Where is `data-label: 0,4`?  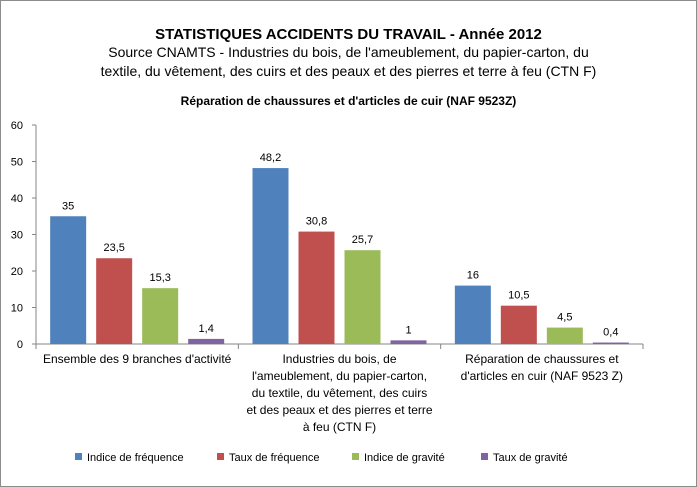
data-label: 0,4 is located at coordinates (610, 333).